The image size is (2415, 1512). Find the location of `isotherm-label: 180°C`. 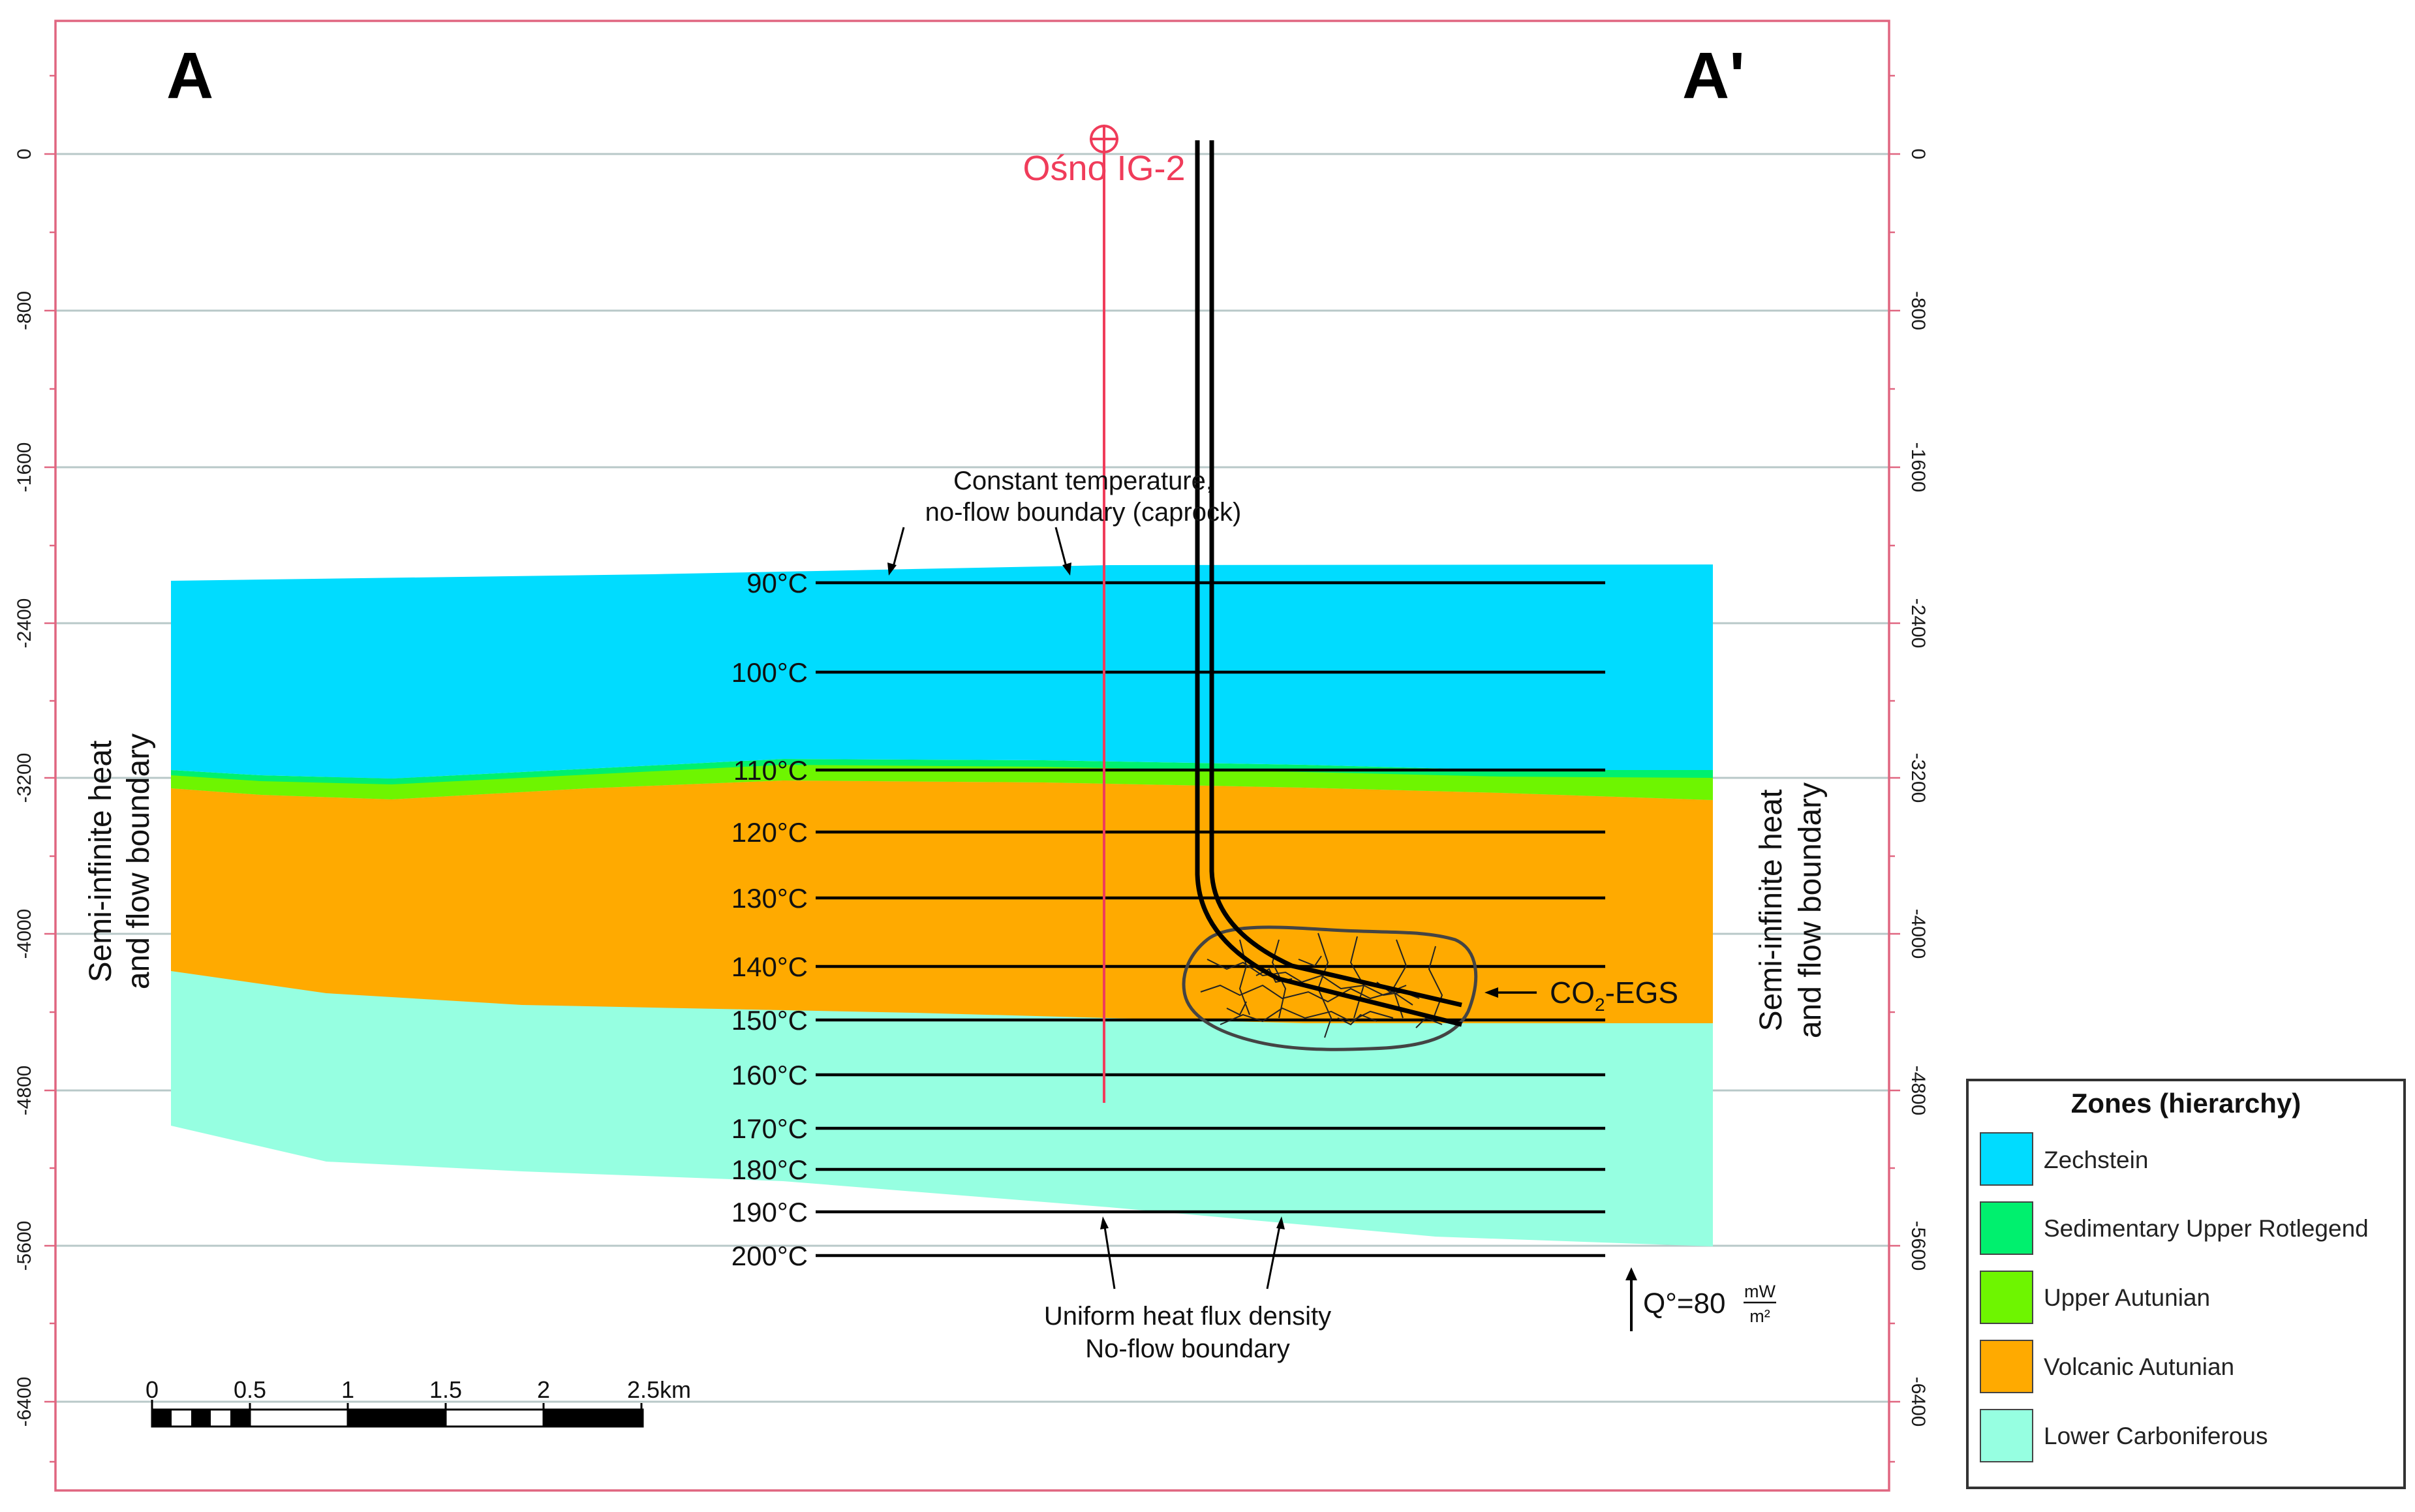

isotherm-label: 180°C is located at coordinates (769, 1169).